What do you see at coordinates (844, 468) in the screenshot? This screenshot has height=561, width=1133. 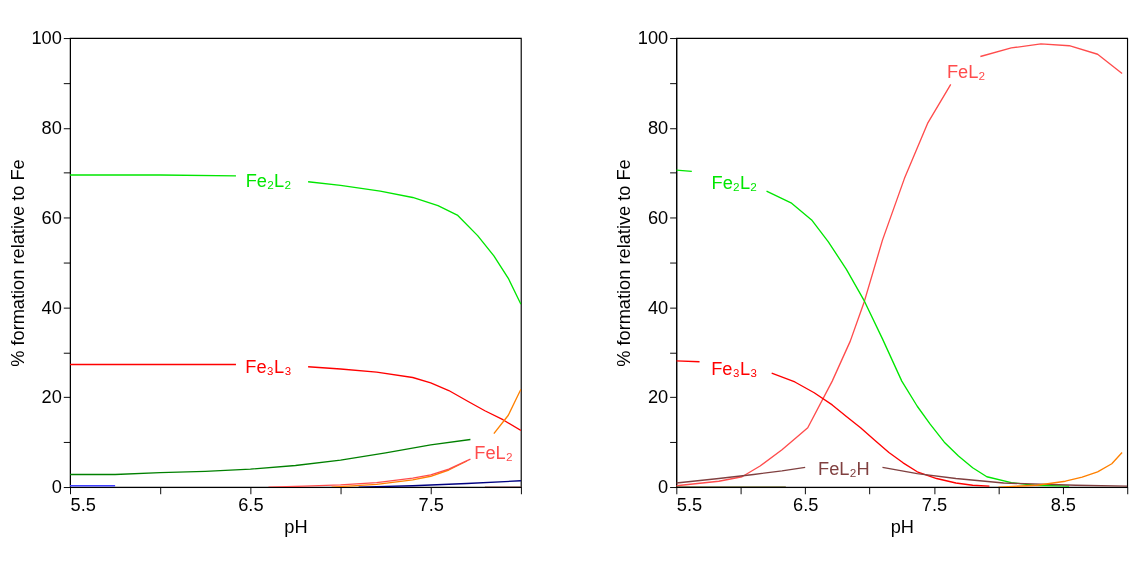 I see `series-label: FeL₂H` at bounding box center [844, 468].